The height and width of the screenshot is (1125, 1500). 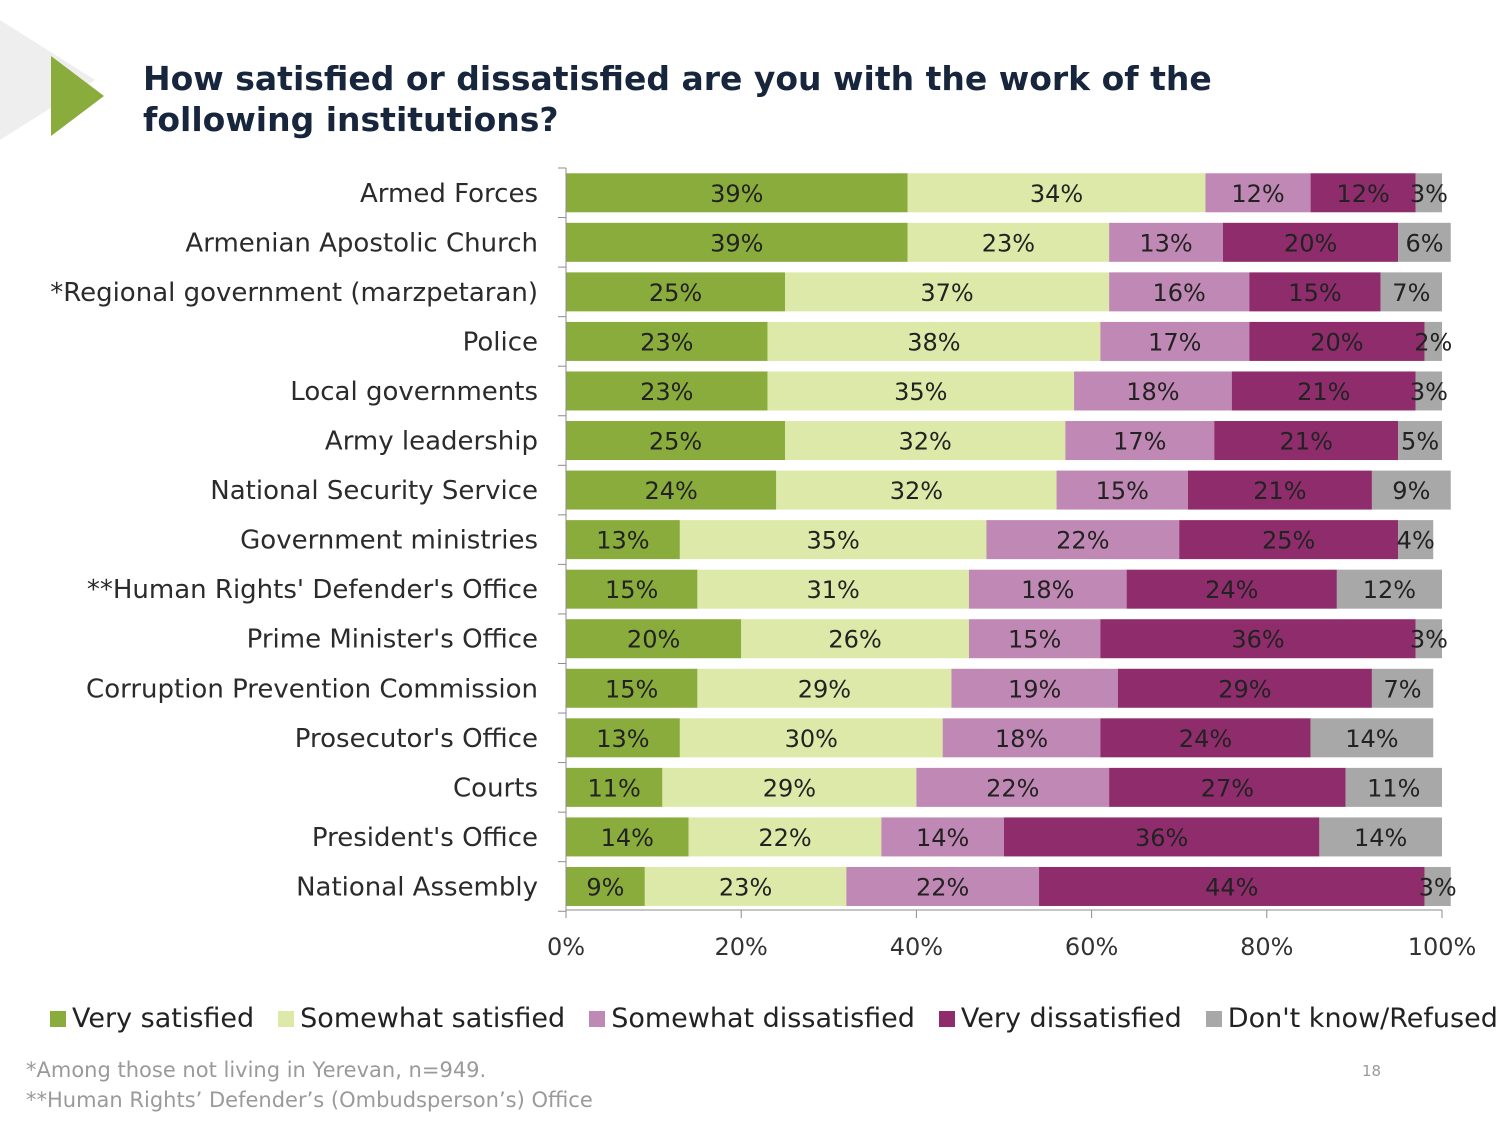 I want to click on category-label: Armed Forces, so click(x=449, y=194).